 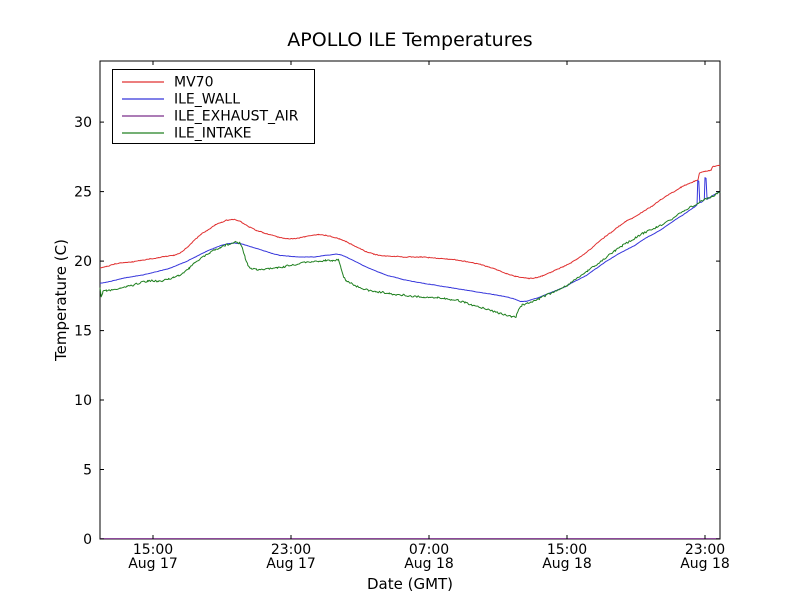 I want to click on x-axis-label: Date (GMT), so click(x=410, y=584).